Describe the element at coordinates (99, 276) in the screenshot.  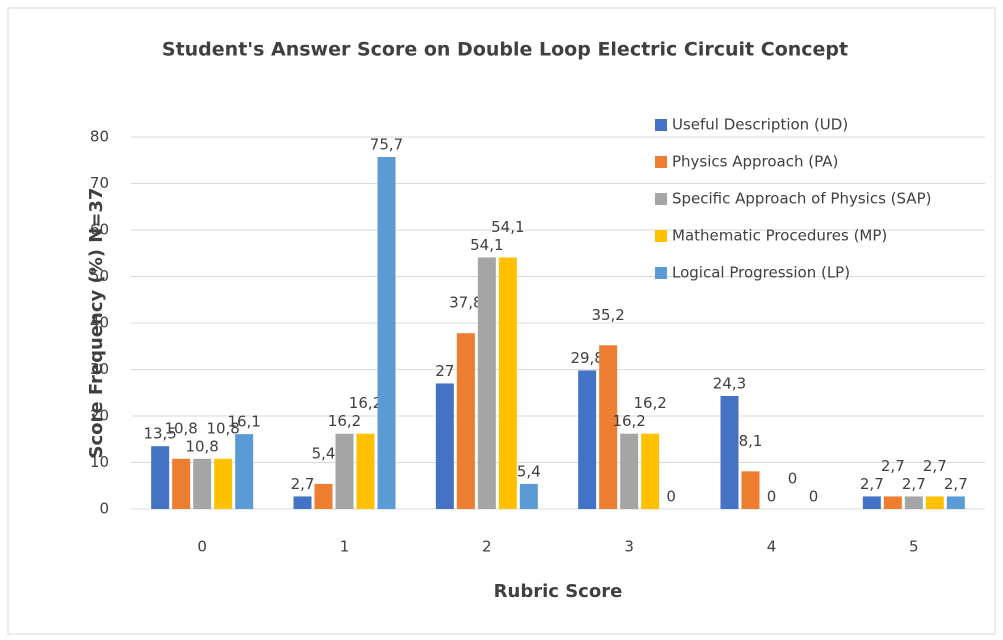
I see `y-tick-label: 50` at that location.